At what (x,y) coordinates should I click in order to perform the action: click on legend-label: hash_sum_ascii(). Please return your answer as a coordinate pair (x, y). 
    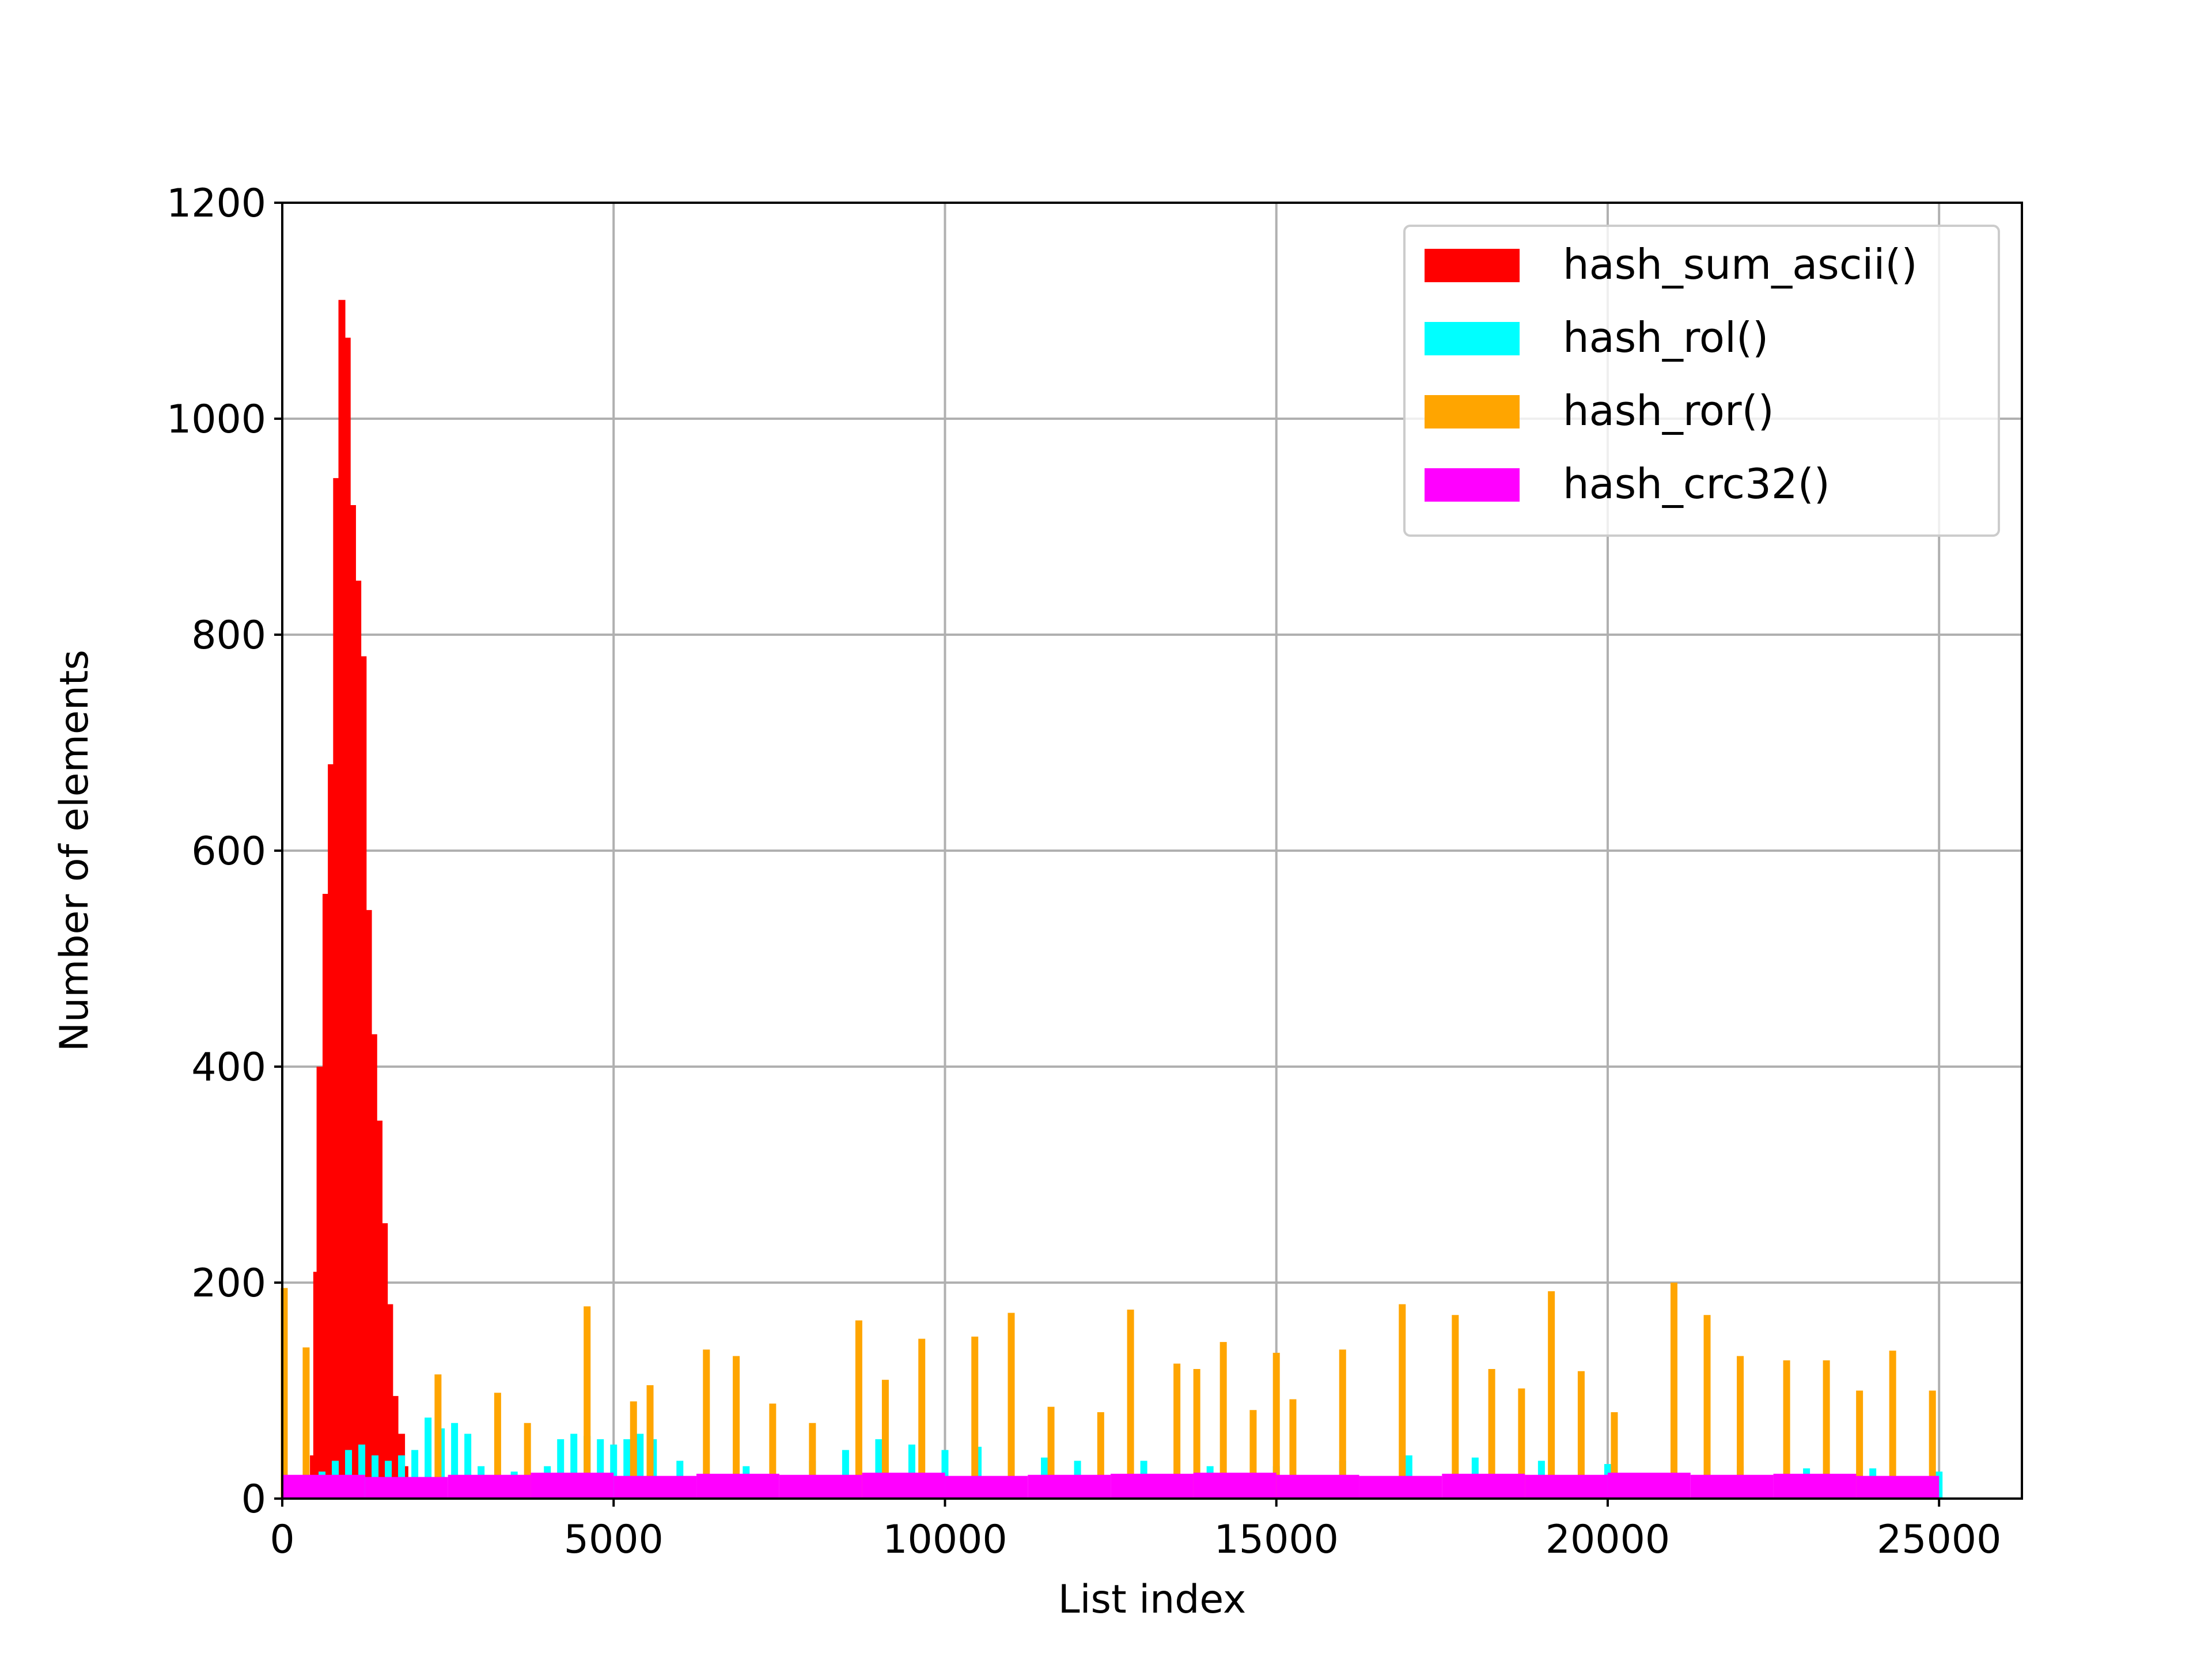
    Looking at the image, I should click on (1740, 264).